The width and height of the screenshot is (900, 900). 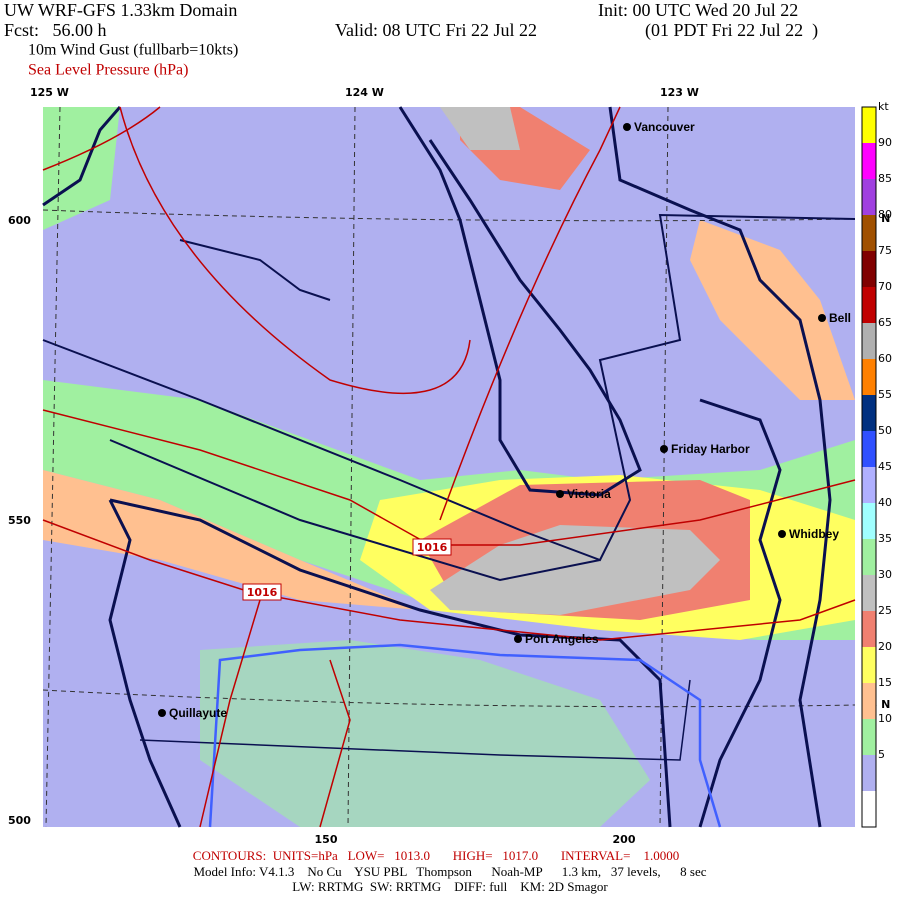 I want to click on shading-gray, so click(x=575, y=570).